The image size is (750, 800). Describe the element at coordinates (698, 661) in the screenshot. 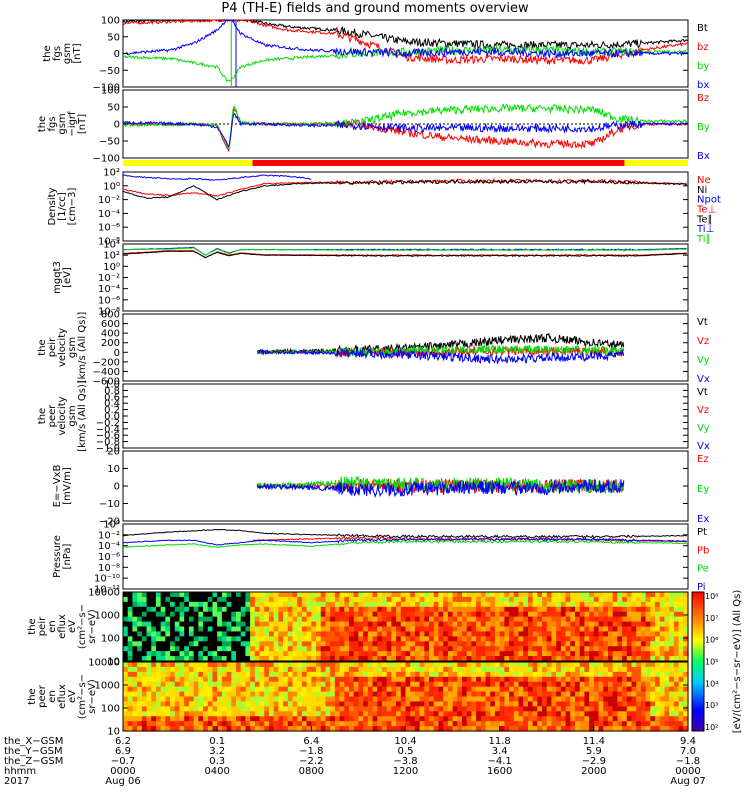

I see `colorbar` at that location.